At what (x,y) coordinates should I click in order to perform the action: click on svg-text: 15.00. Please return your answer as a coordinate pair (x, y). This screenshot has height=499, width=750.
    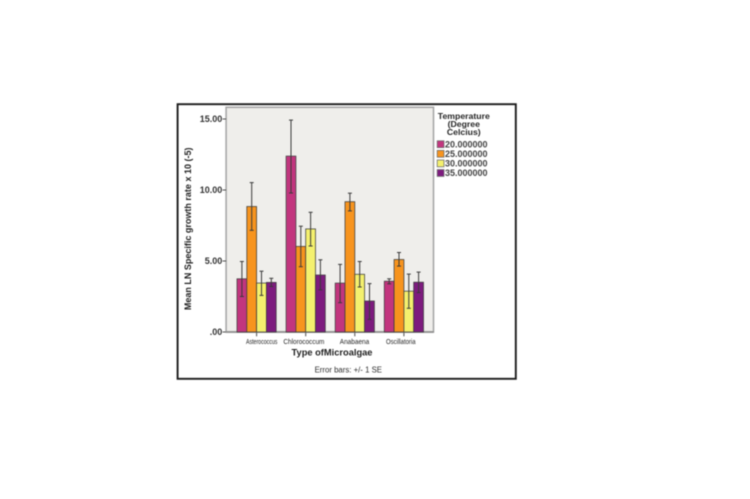
    Looking at the image, I should click on (211, 119).